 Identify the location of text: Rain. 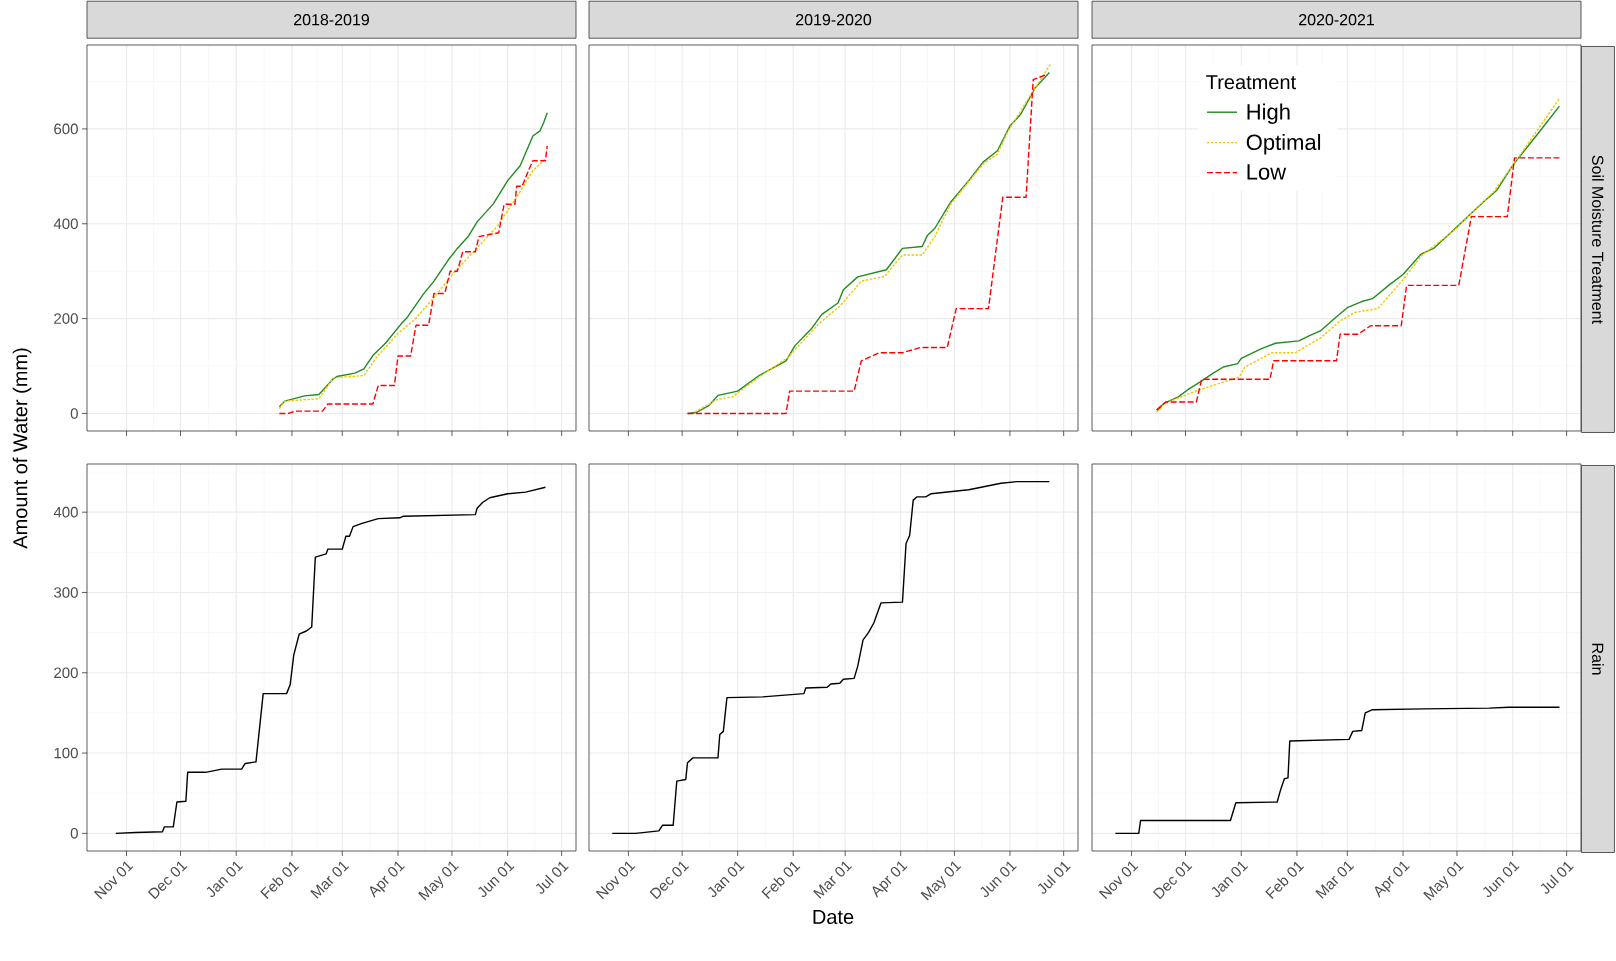
(1598, 659).